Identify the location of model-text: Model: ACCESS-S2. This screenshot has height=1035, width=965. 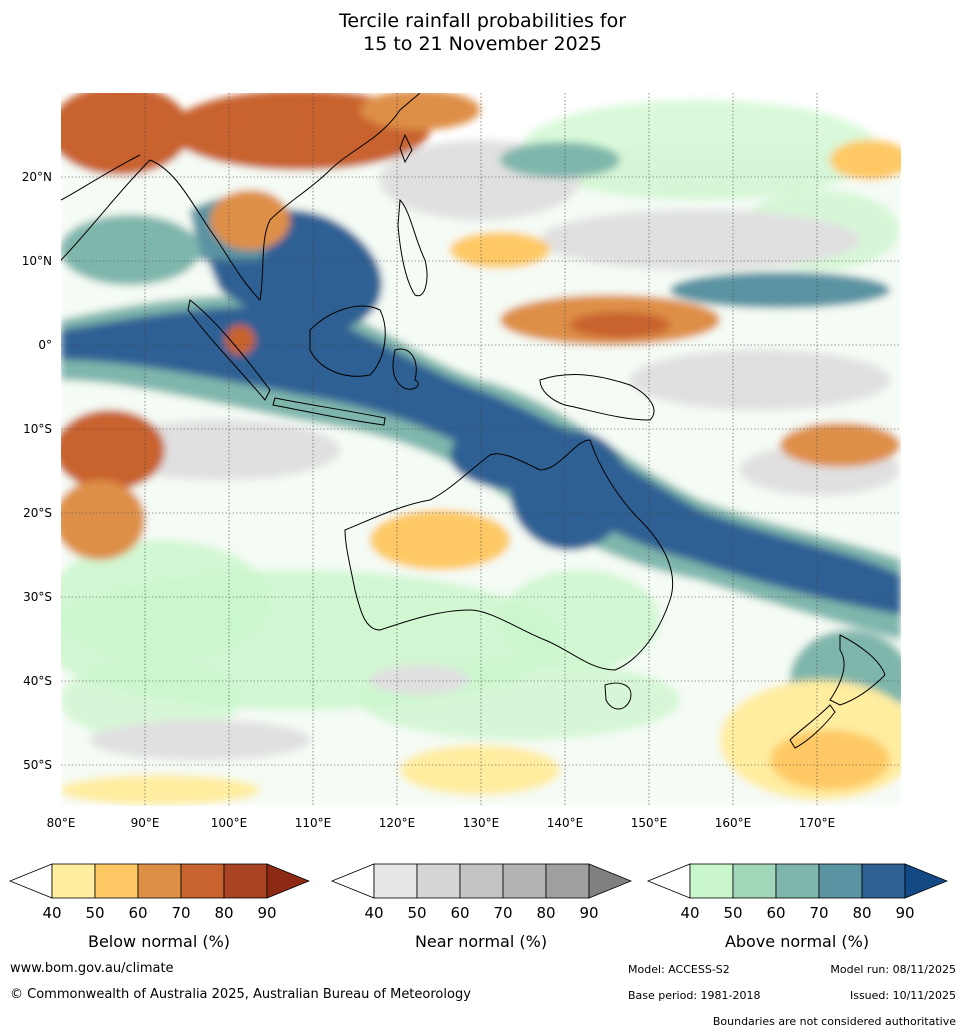
(679, 969).